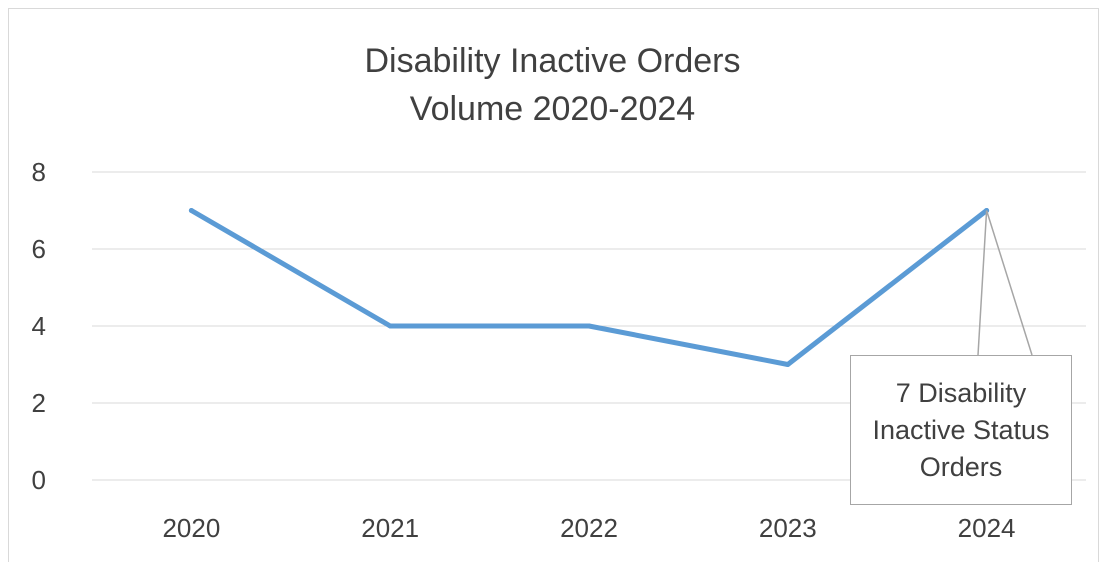  What do you see at coordinates (191, 210) in the screenshot?
I see `data-point-2020` at bounding box center [191, 210].